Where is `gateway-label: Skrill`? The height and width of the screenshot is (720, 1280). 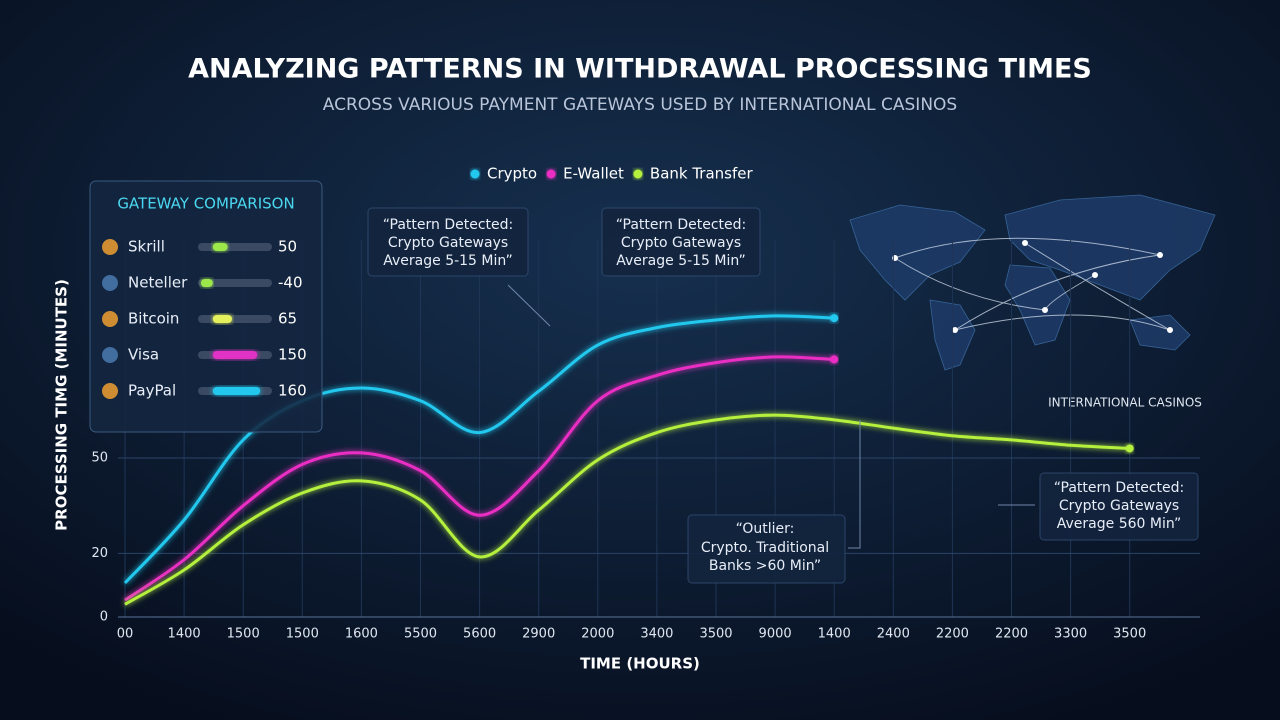 gateway-label: Skrill is located at coordinates (146, 247).